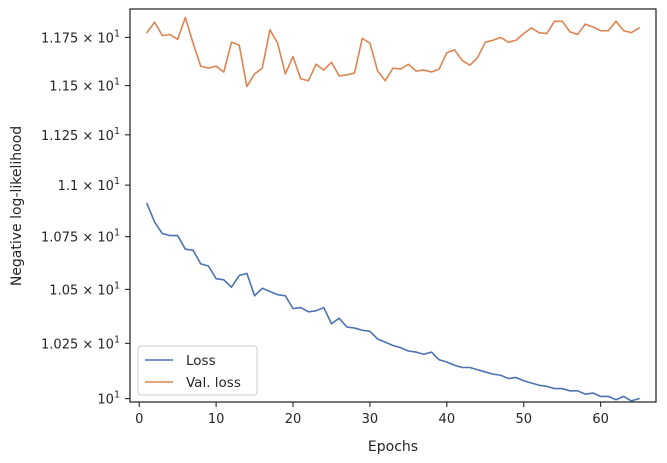  Describe the element at coordinates (17, 206) in the screenshot. I see `y-axis-label: Negative log-likelihood` at that location.